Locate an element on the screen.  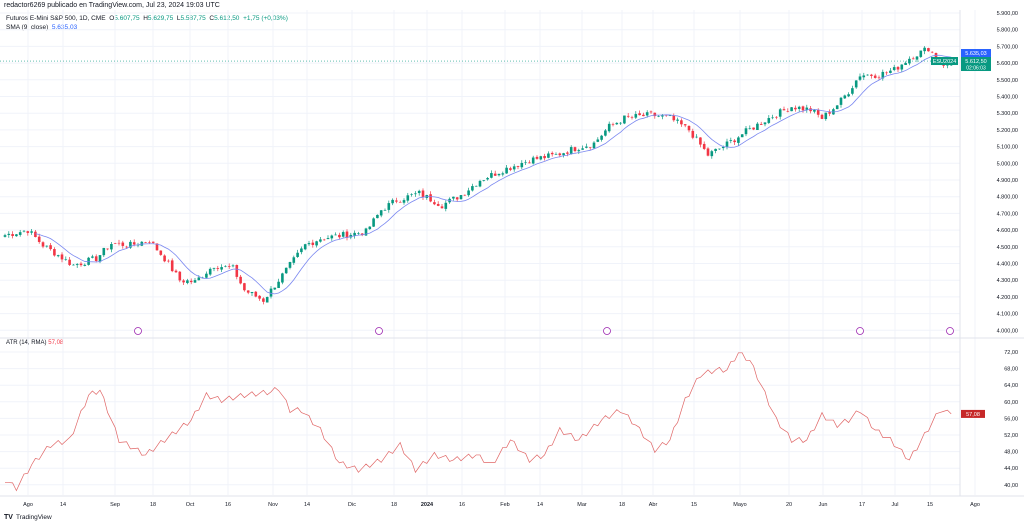
open-value: 5.607,75 is located at coordinates (127, 18).